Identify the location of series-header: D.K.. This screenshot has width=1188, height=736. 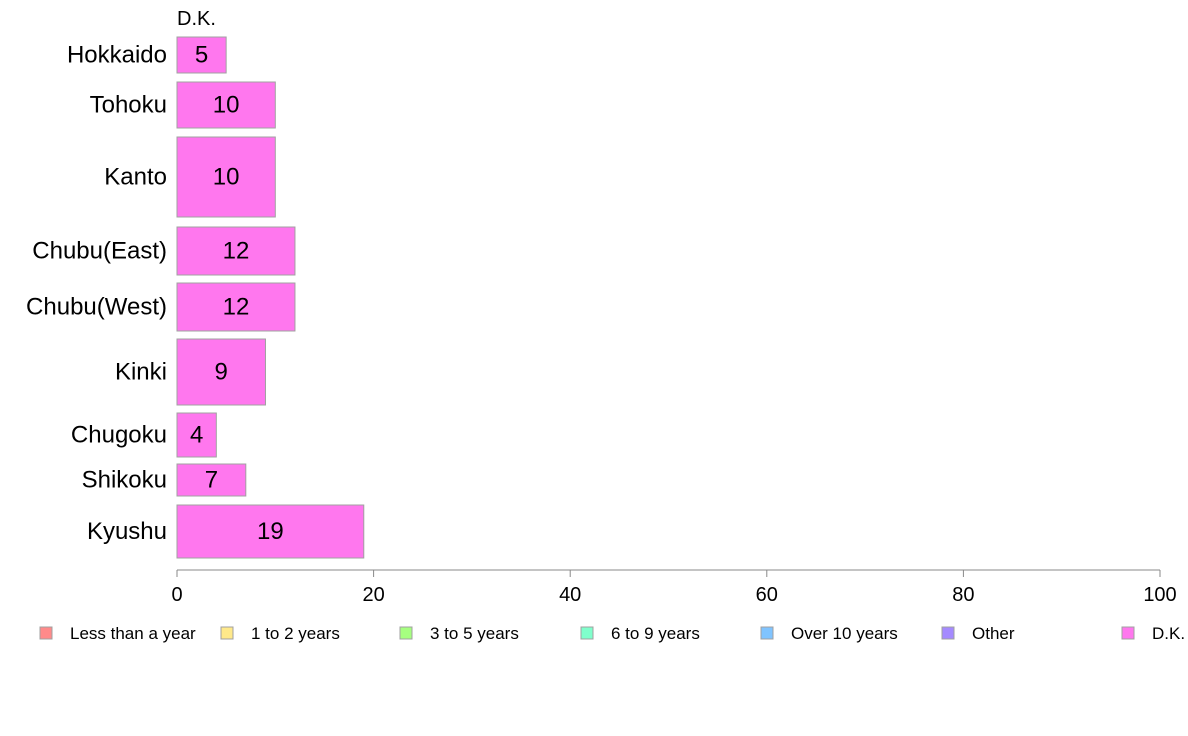
(196, 19).